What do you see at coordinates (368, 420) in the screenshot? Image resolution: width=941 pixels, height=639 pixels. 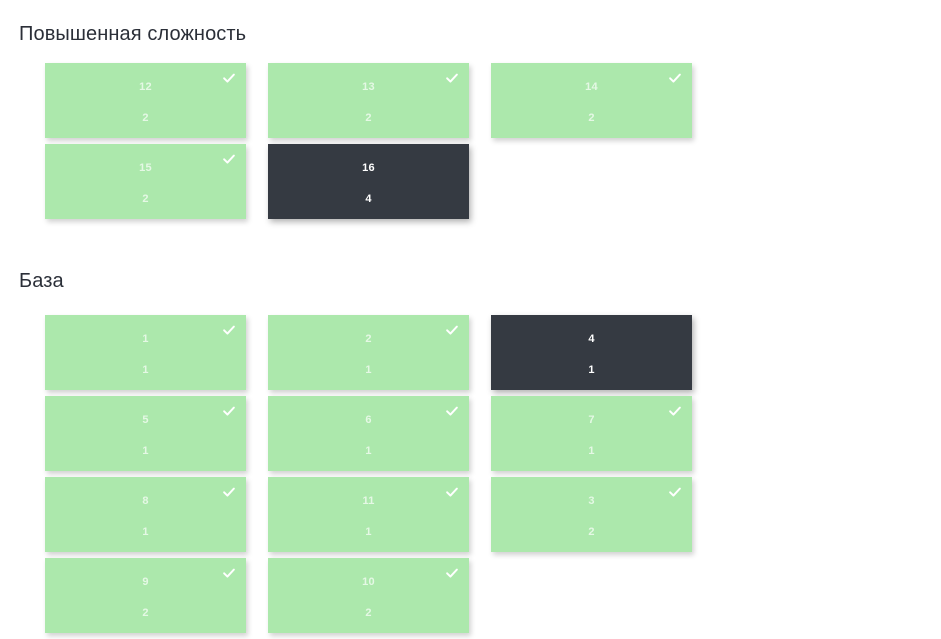 I see `task-card-number: 6` at bounding box center [368, 420].